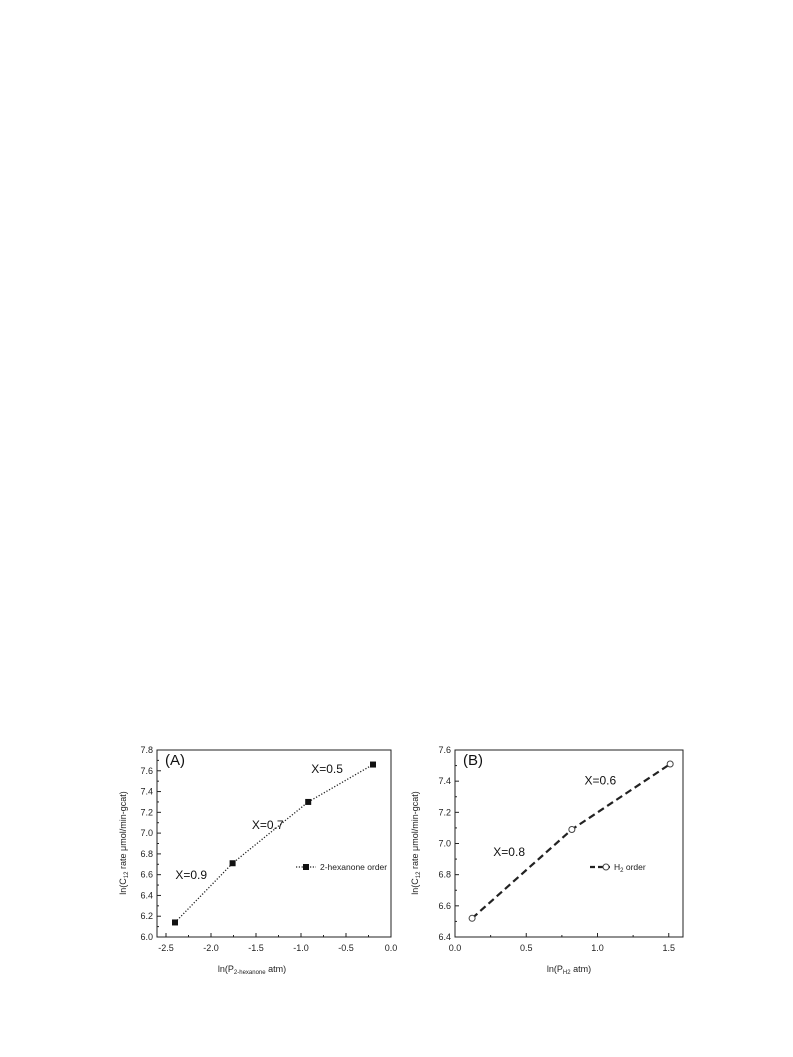  I want to click on conversion-annotation: X=0.8, so click(509, 852).